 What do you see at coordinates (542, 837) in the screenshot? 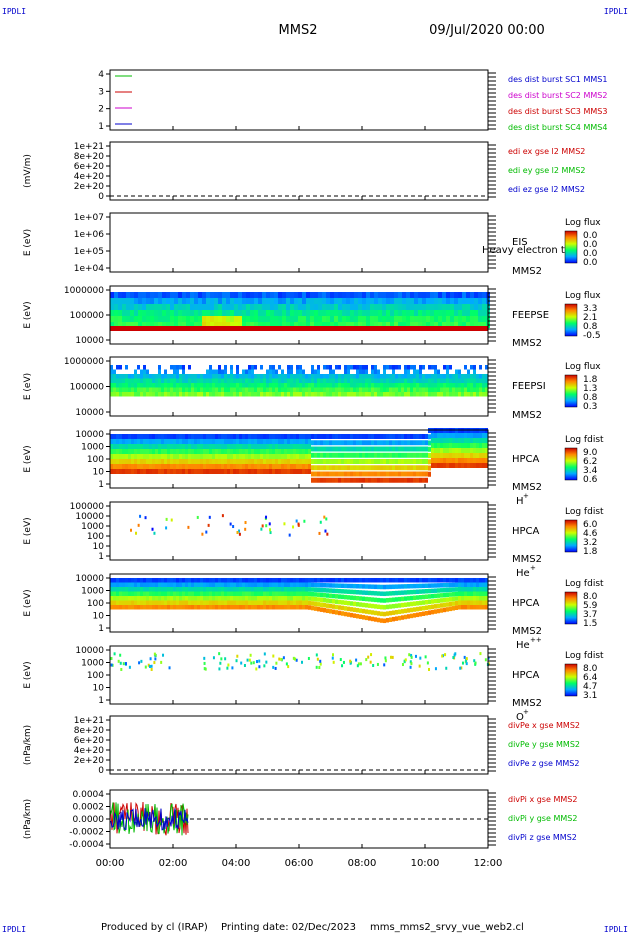
I see `legend-entry: divPi z gse MMS2` at bounding box center [542, 837].